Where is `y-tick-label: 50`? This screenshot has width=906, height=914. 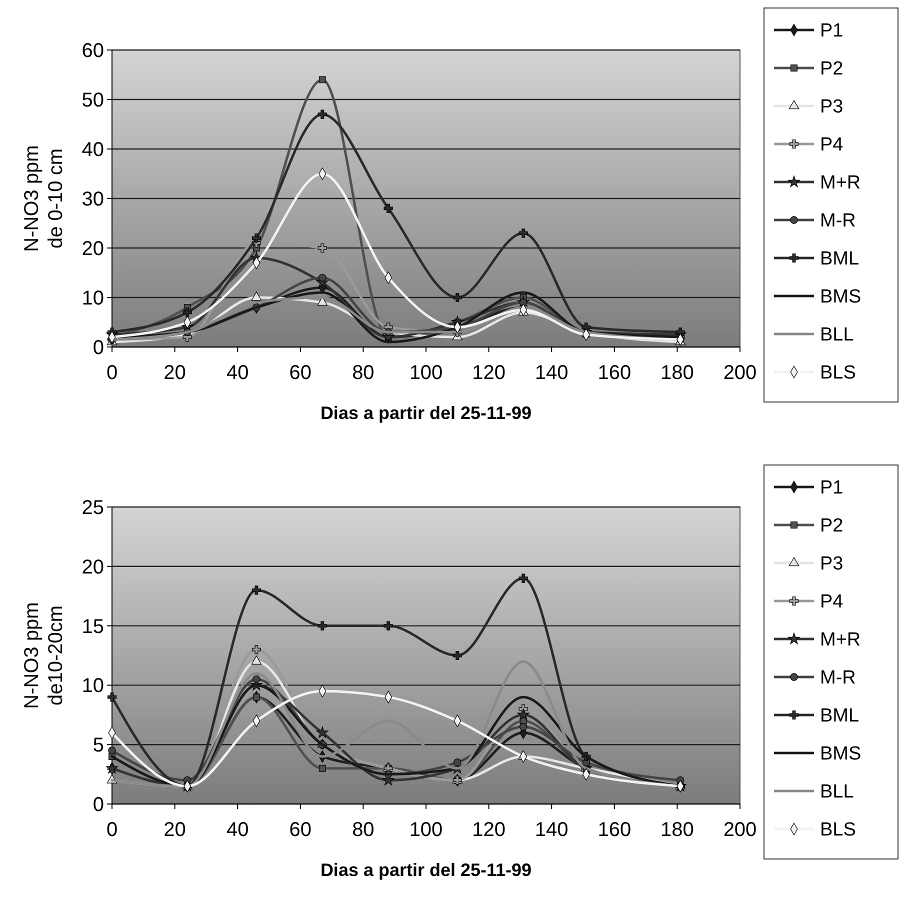 y-tick-label: 50 is located at coordinates (93, 101).